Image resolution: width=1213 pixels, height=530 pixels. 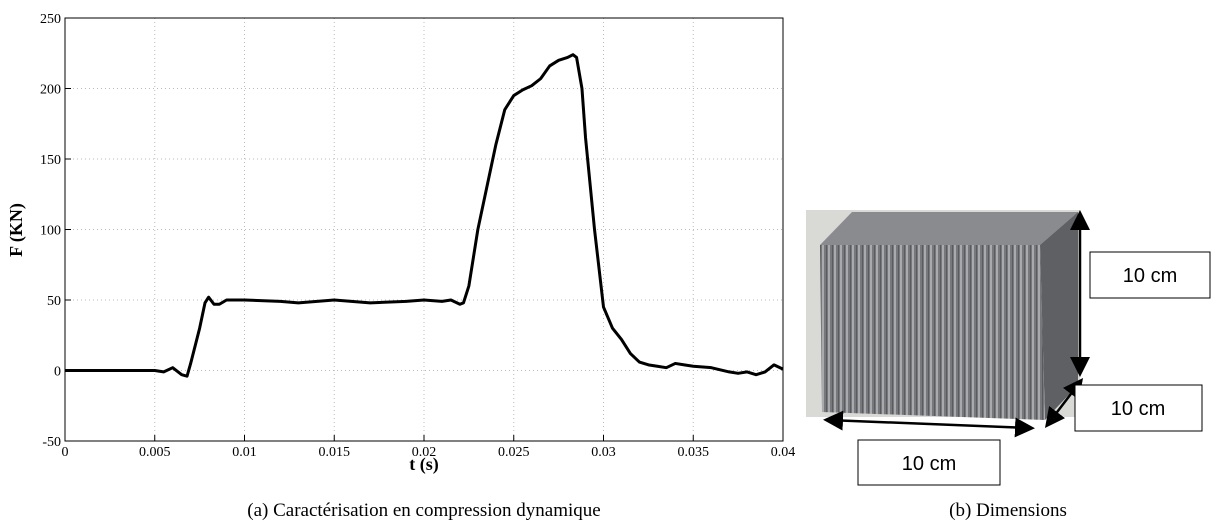 What do you see at coordinates (1059, 316) in the screenshot?
I see `block-side` at bounding box center [1059, 316].